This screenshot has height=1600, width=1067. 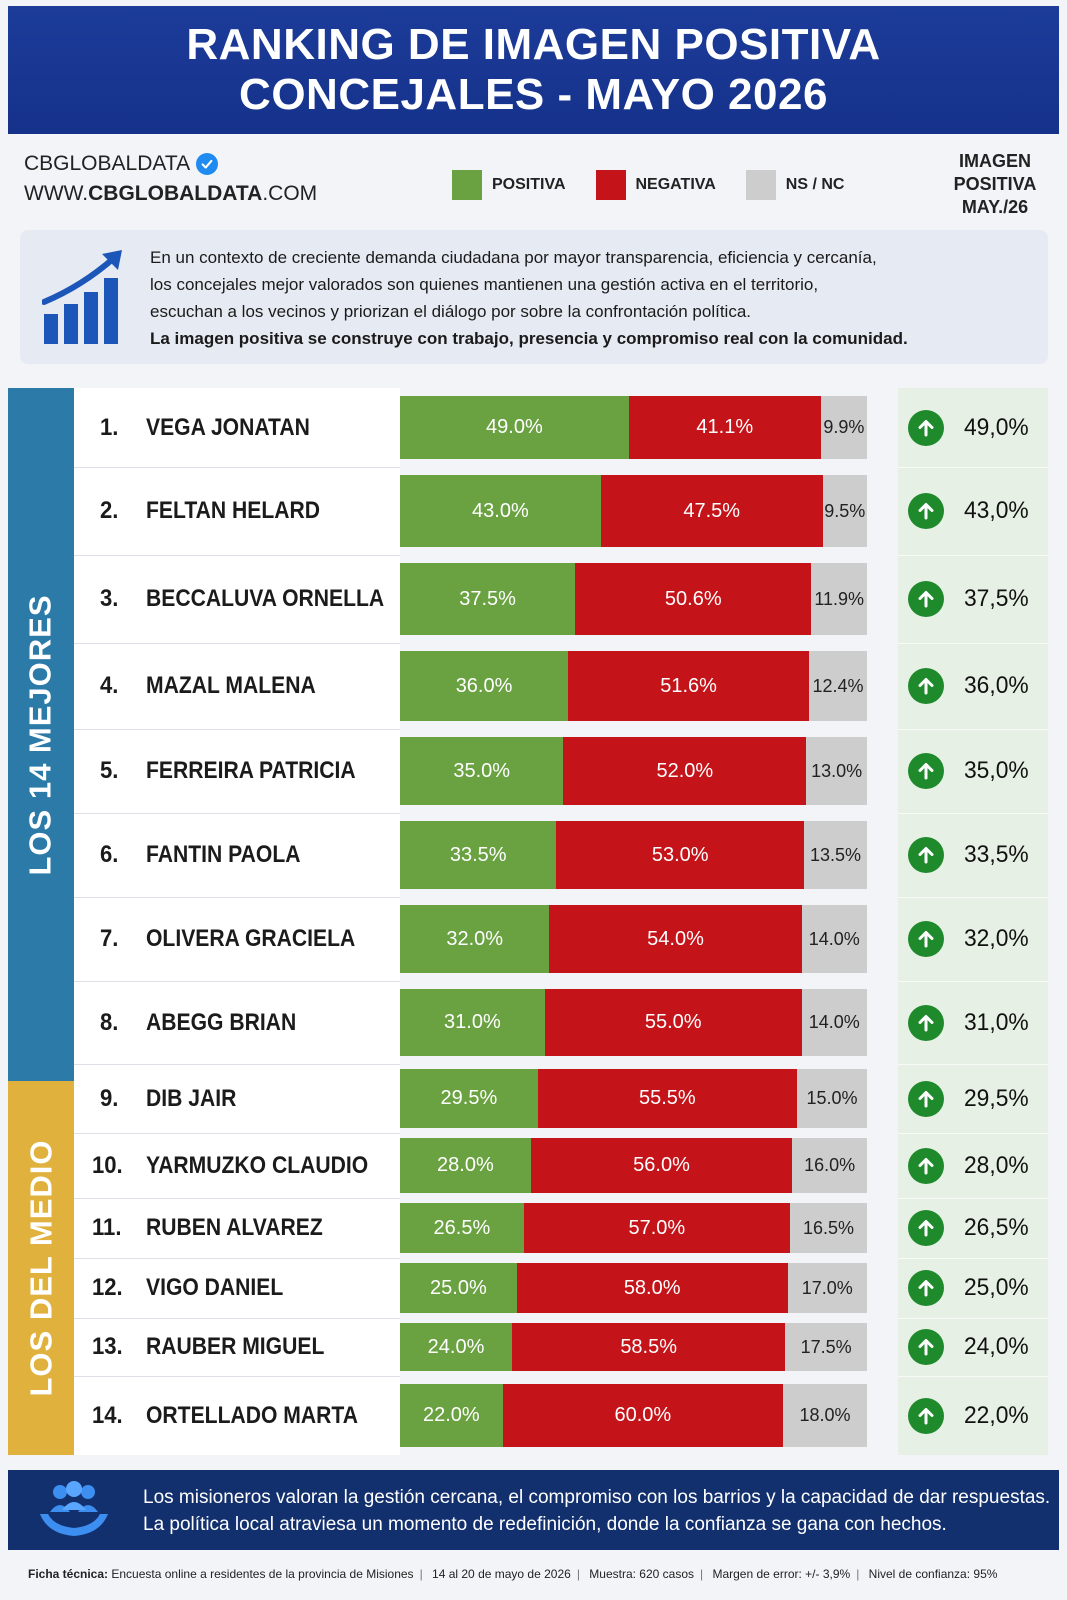 What do you see at coordinates (68, 1574) in the screenshot?
I see `technical-sheet-label: Ficha técnica:` at bounding box center [68, 1574].